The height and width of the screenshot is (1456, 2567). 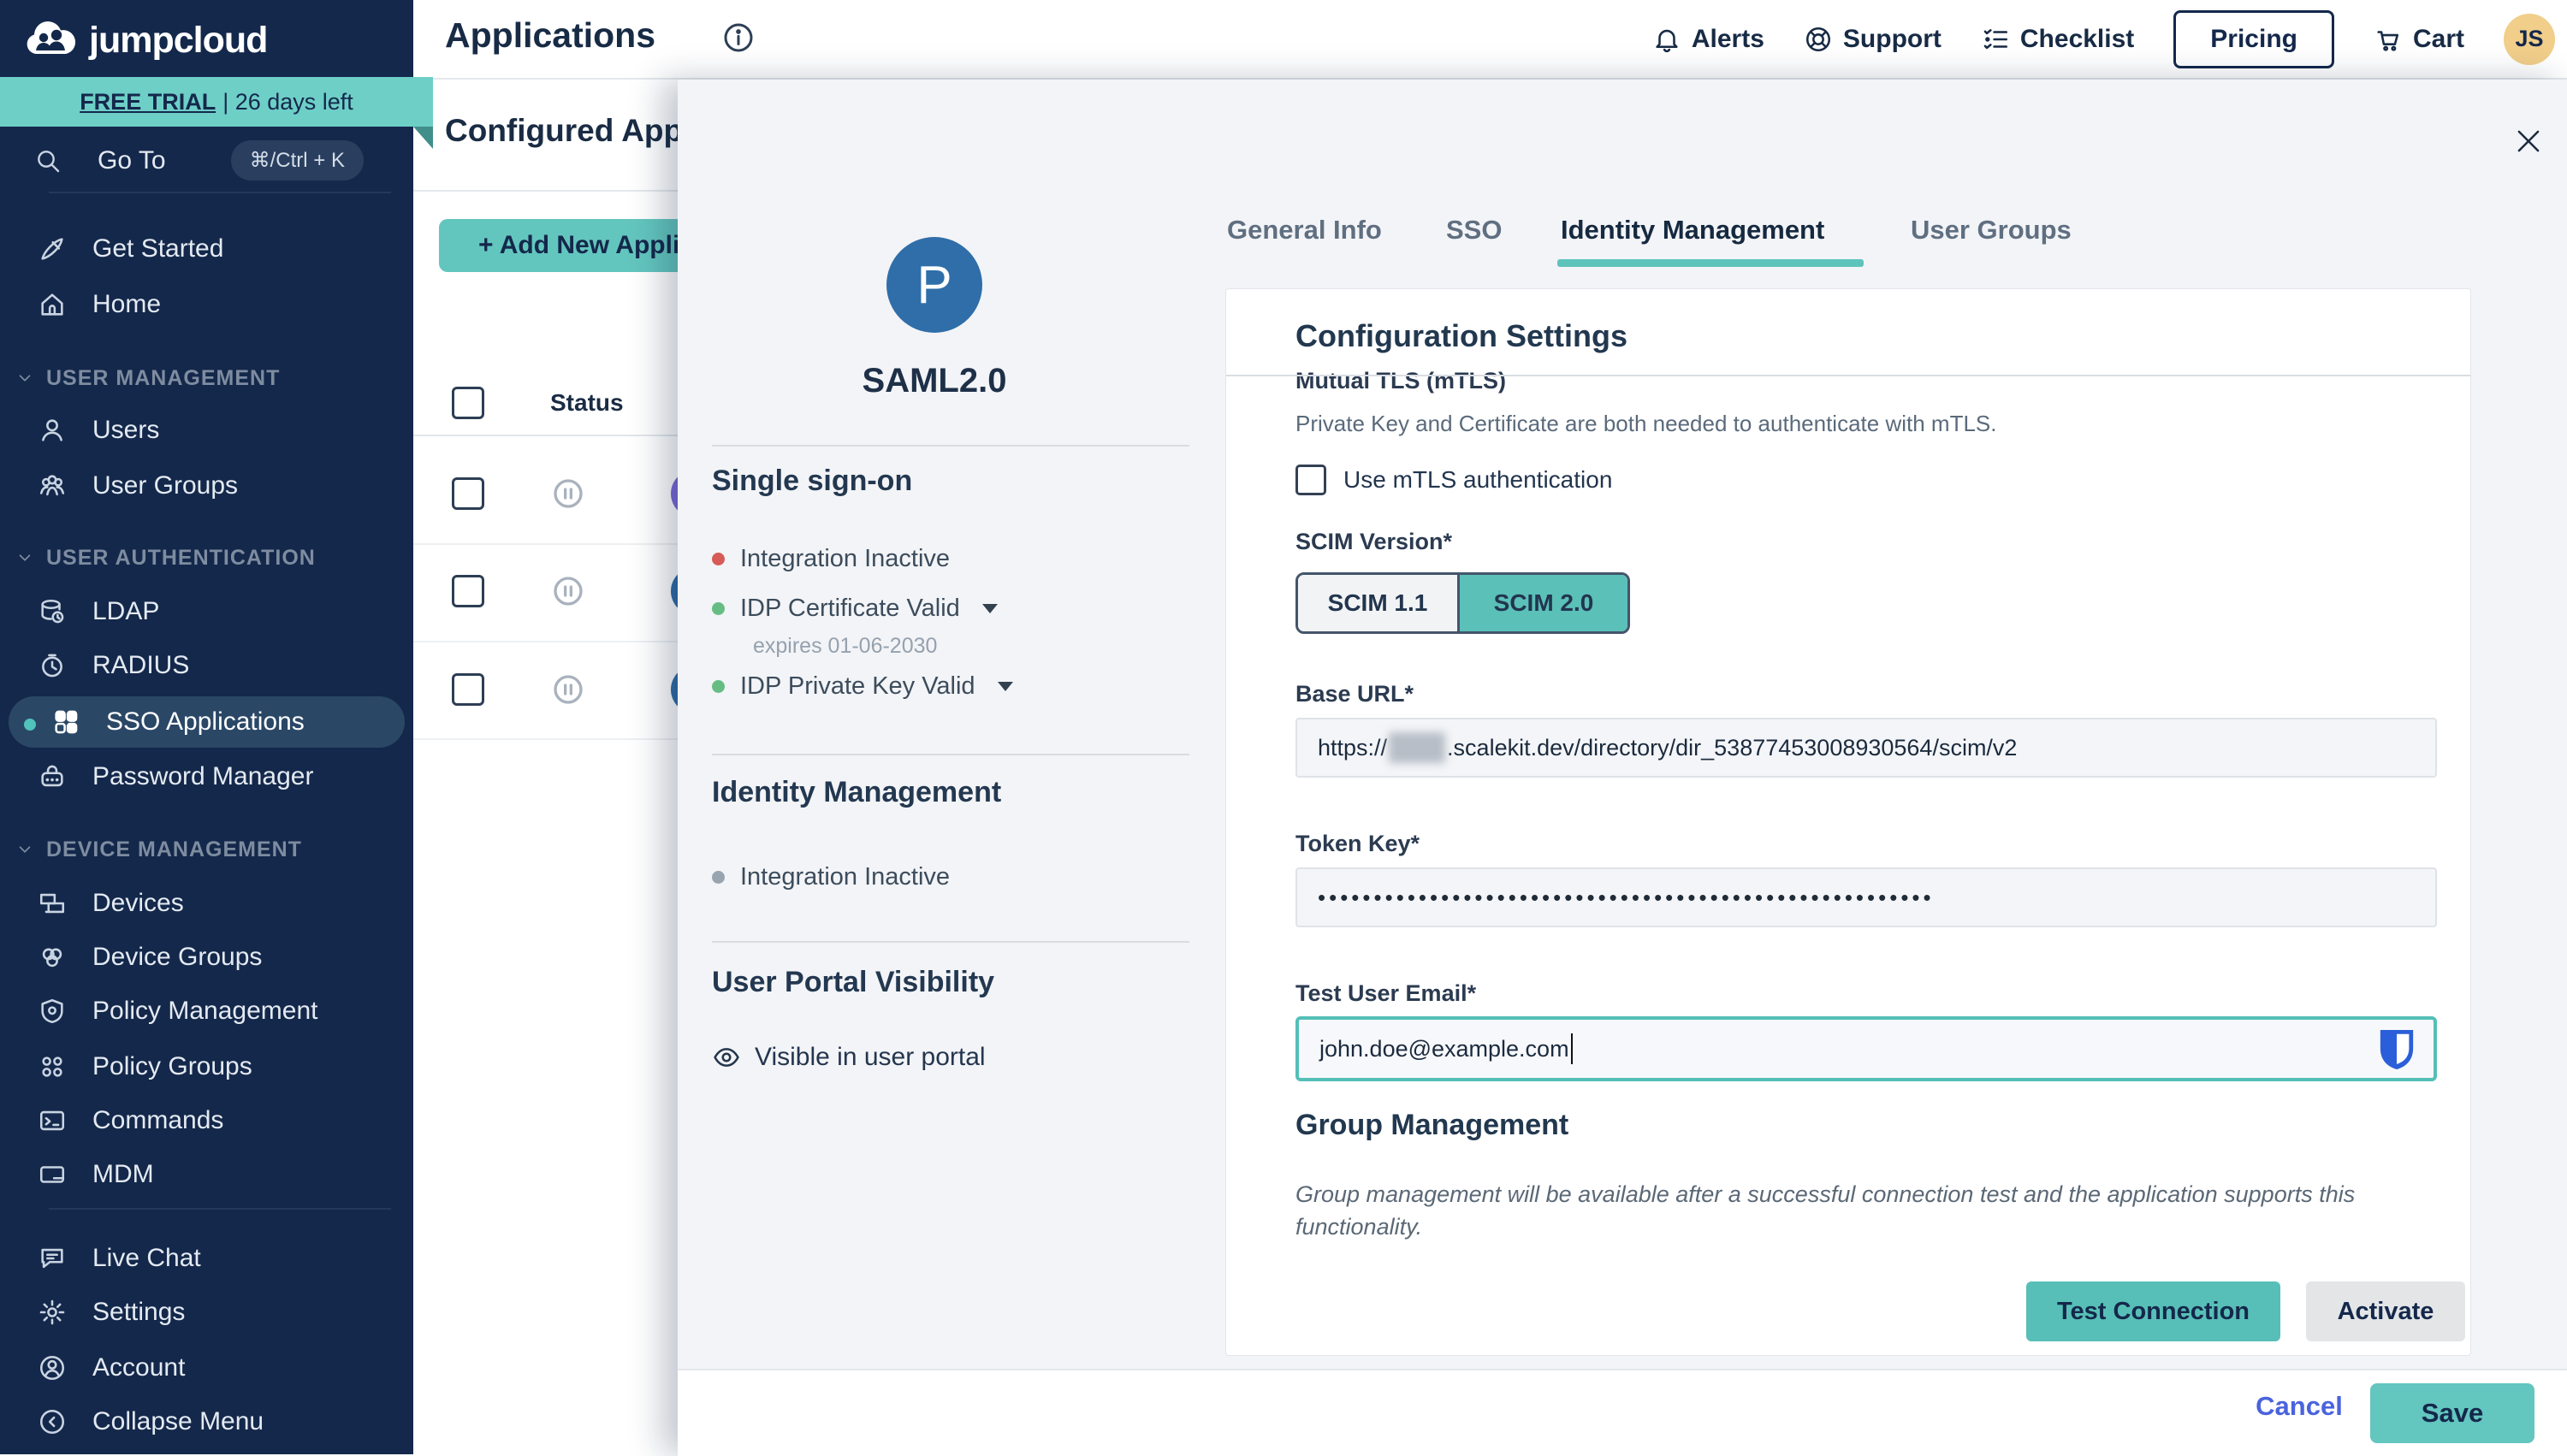 I want to click on free-trial-banner: FREE TRIAL | 26 days left, so click(x=216, y=102).